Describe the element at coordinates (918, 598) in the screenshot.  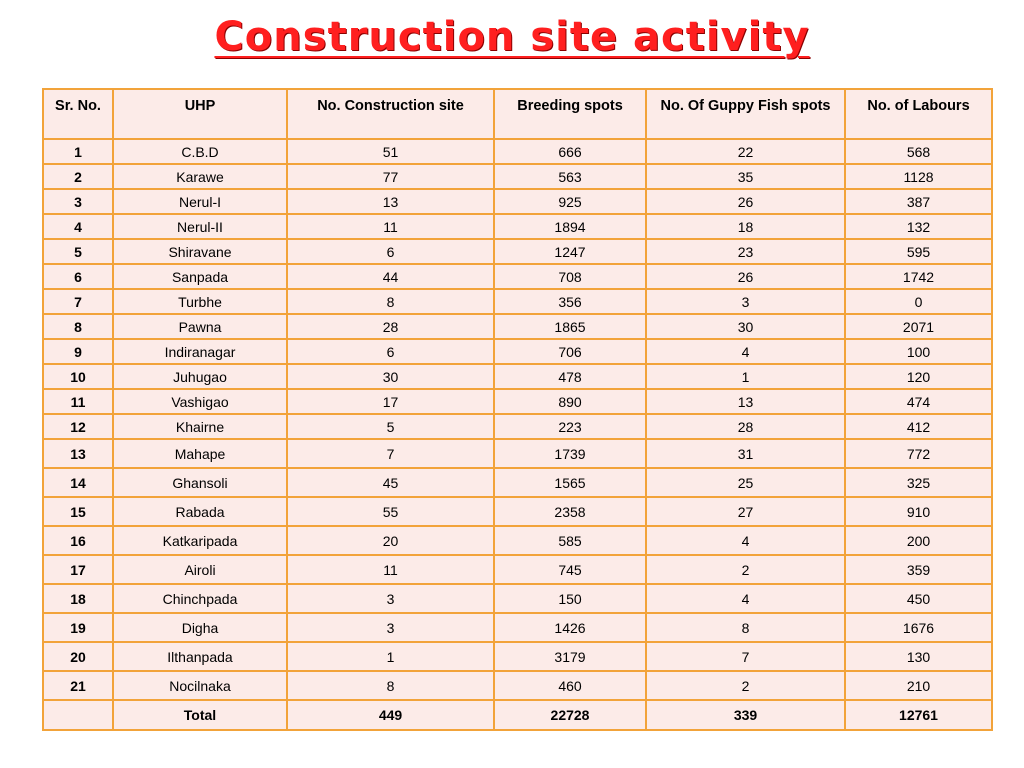
I see `cell-labours: 450` at that location.